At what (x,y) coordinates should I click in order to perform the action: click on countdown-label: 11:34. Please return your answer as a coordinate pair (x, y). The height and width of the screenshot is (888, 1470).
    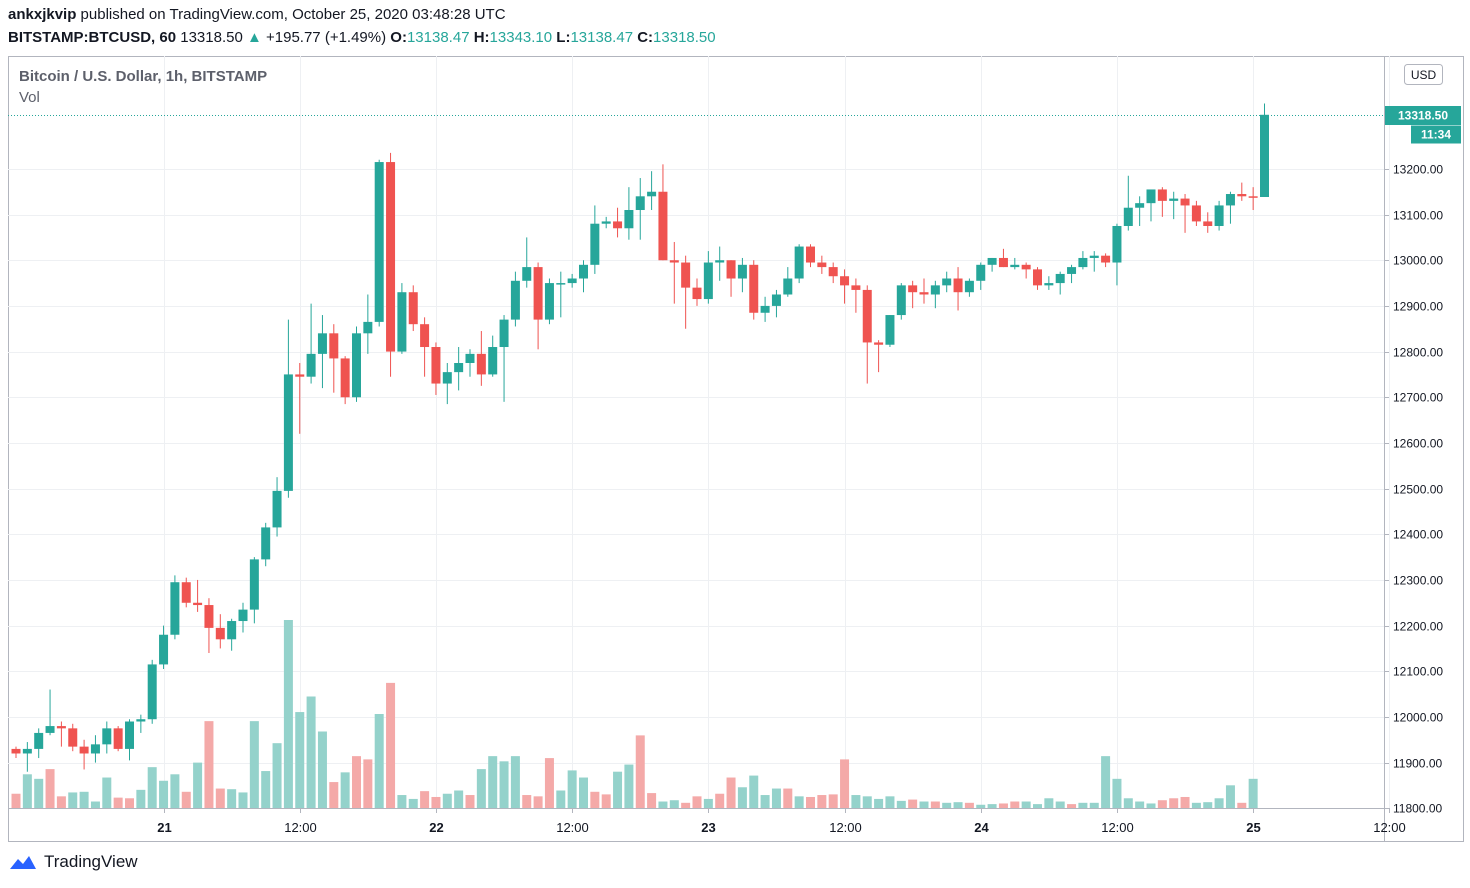
    Looking at the image, I should click on (1436, 135).